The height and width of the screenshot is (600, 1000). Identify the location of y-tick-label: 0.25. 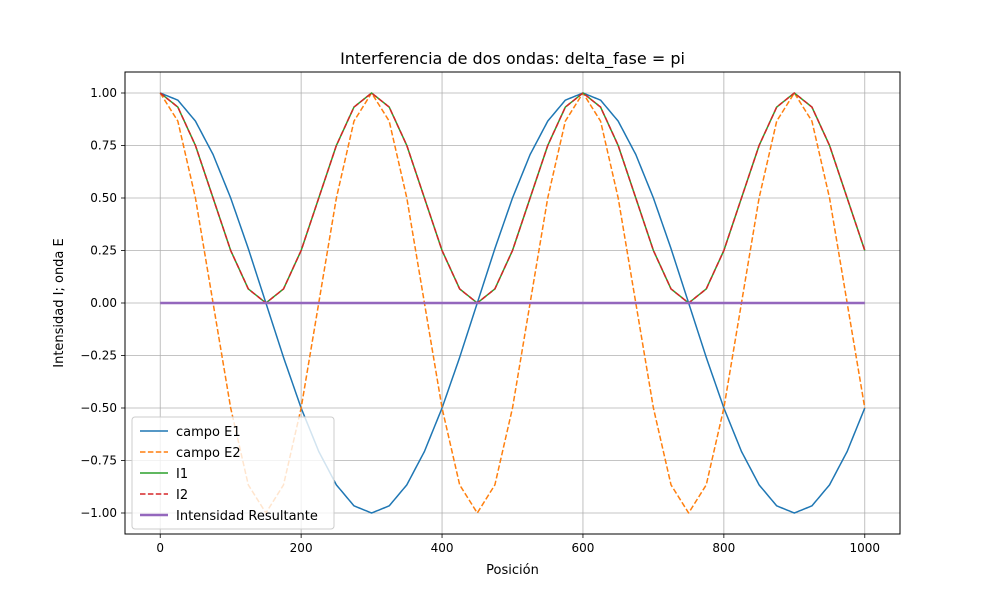
(103, 251).